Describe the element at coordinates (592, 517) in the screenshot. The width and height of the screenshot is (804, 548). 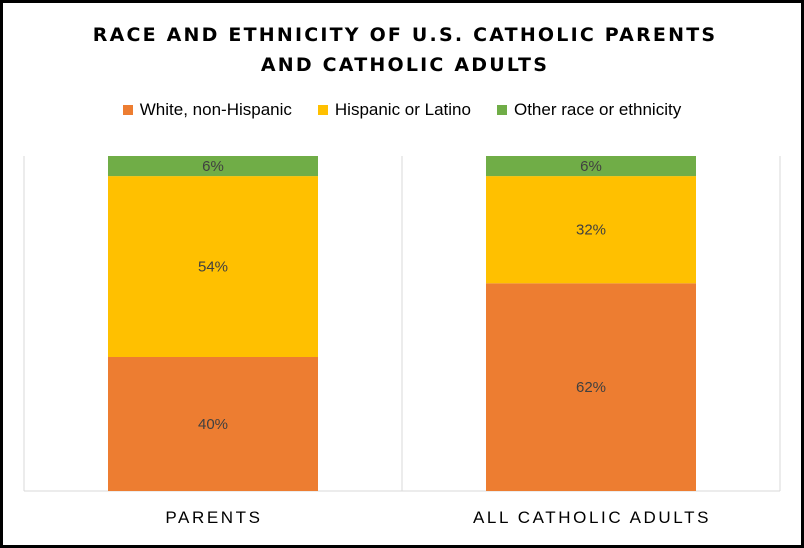
I see `category-label-all-catholic-adults: ALL CATHOLIC ADULTS` at that location.